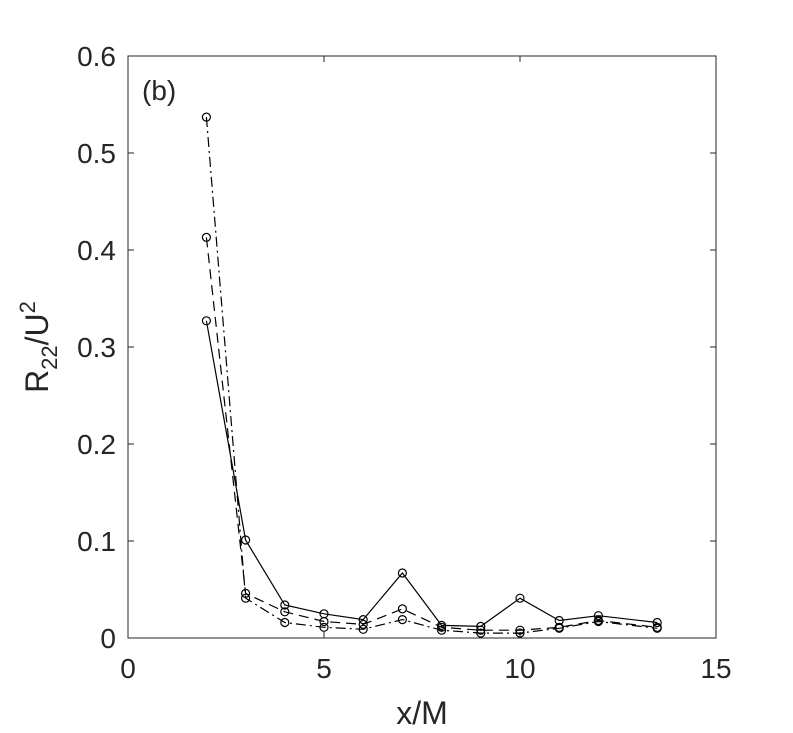 This screenshot has height=733, width=793. I want to click on x-axis-label: x/M, so click(422, 713).